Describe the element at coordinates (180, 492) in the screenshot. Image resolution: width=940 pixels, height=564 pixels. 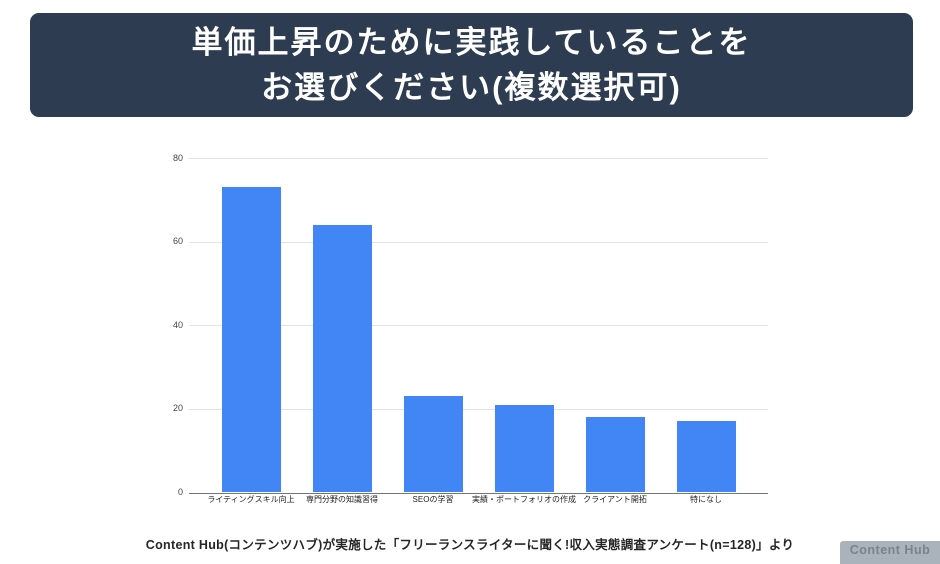
I see `y-tick-label: 0` at that location.